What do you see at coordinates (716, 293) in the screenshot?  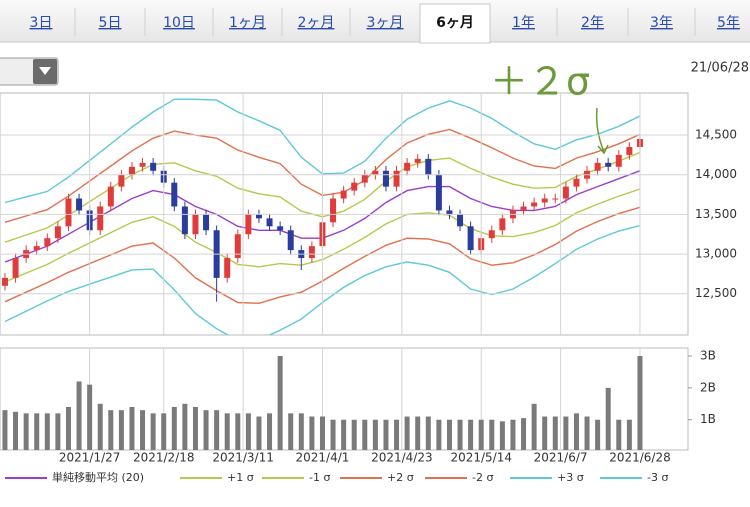 I see `y-tick-label: 12,500` at bounding box center [716, 293].